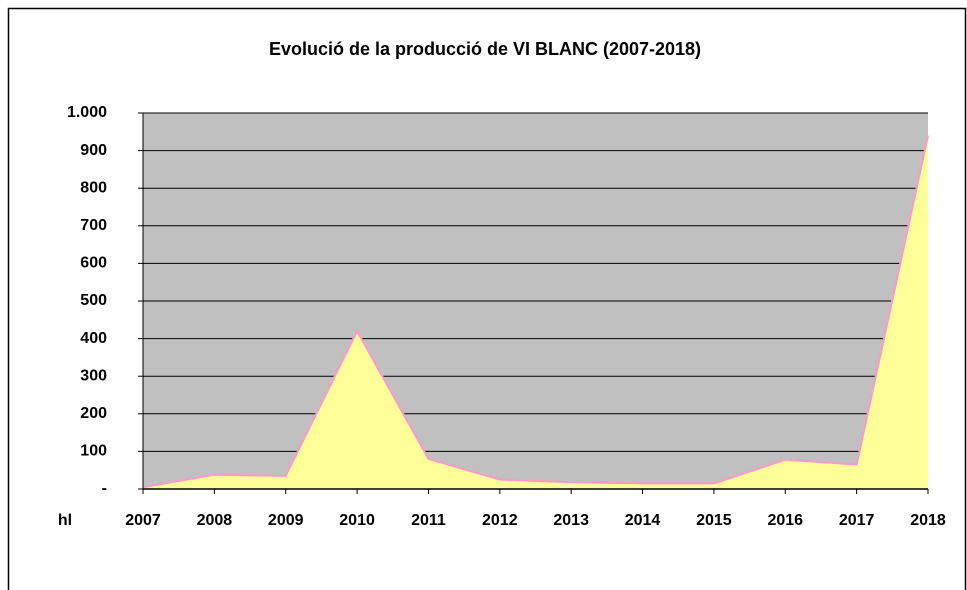 The height and width of the screenshot is (590, 967). I want to click on y-tick-label: 800, so click(93, 187).